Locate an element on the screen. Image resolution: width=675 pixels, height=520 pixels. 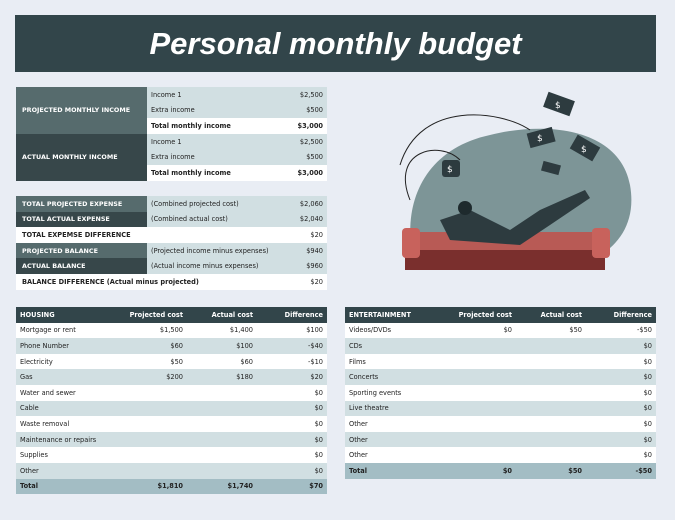
cell: $1,500 is located at coordinates (152, 330).